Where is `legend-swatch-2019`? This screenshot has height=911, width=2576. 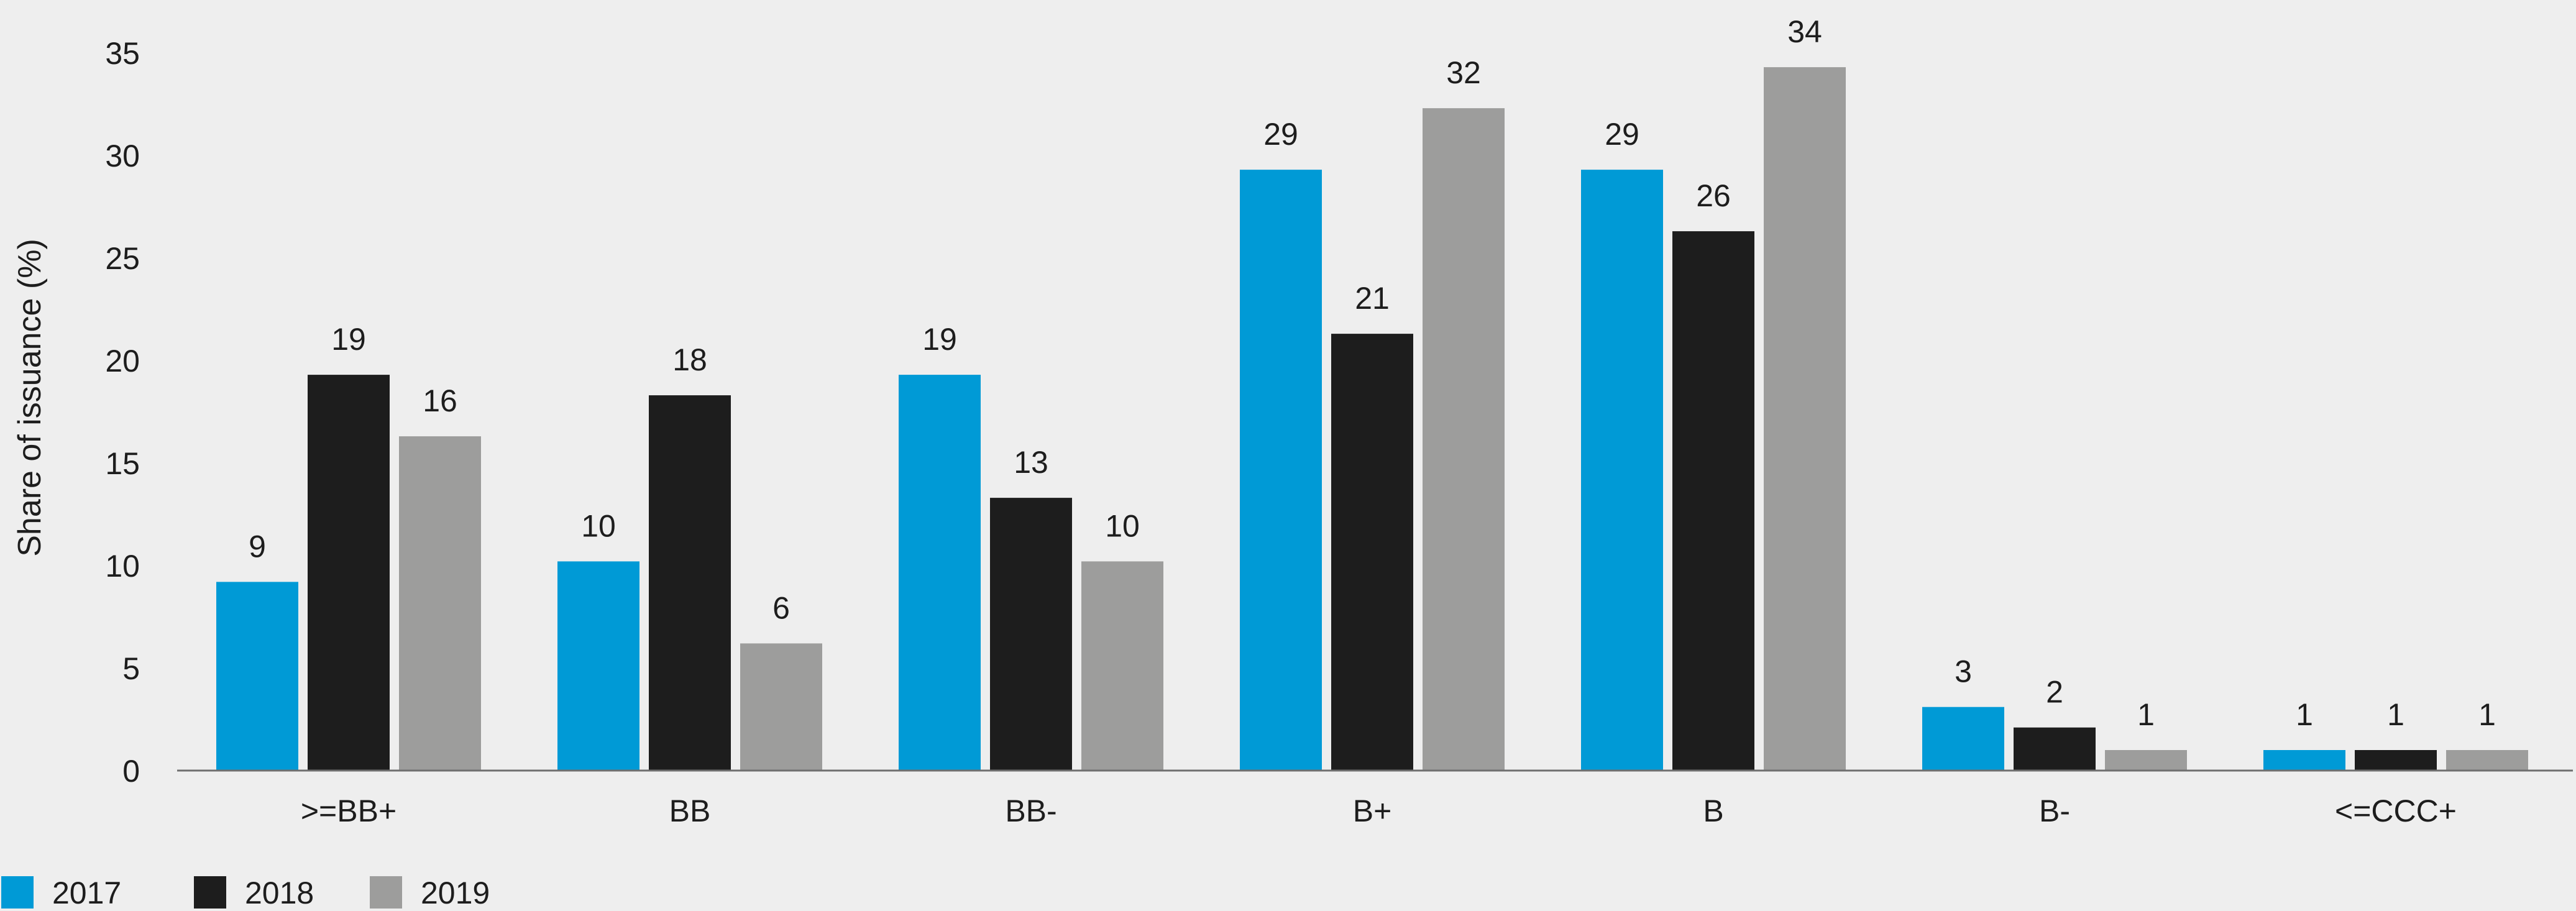
legend-swatch-2019 is located at coordinates (386, 893).